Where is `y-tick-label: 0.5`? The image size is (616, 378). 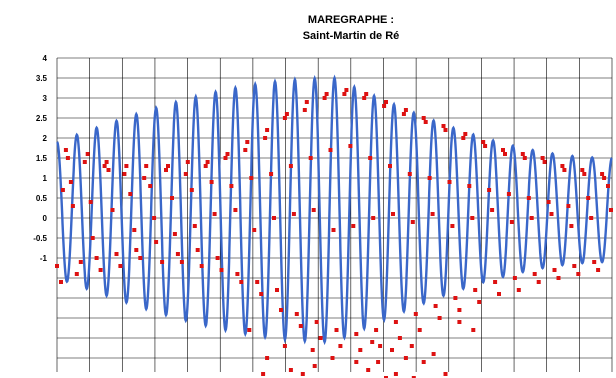 y-tick-label: 0.5 is located at coordinates (42, 198).